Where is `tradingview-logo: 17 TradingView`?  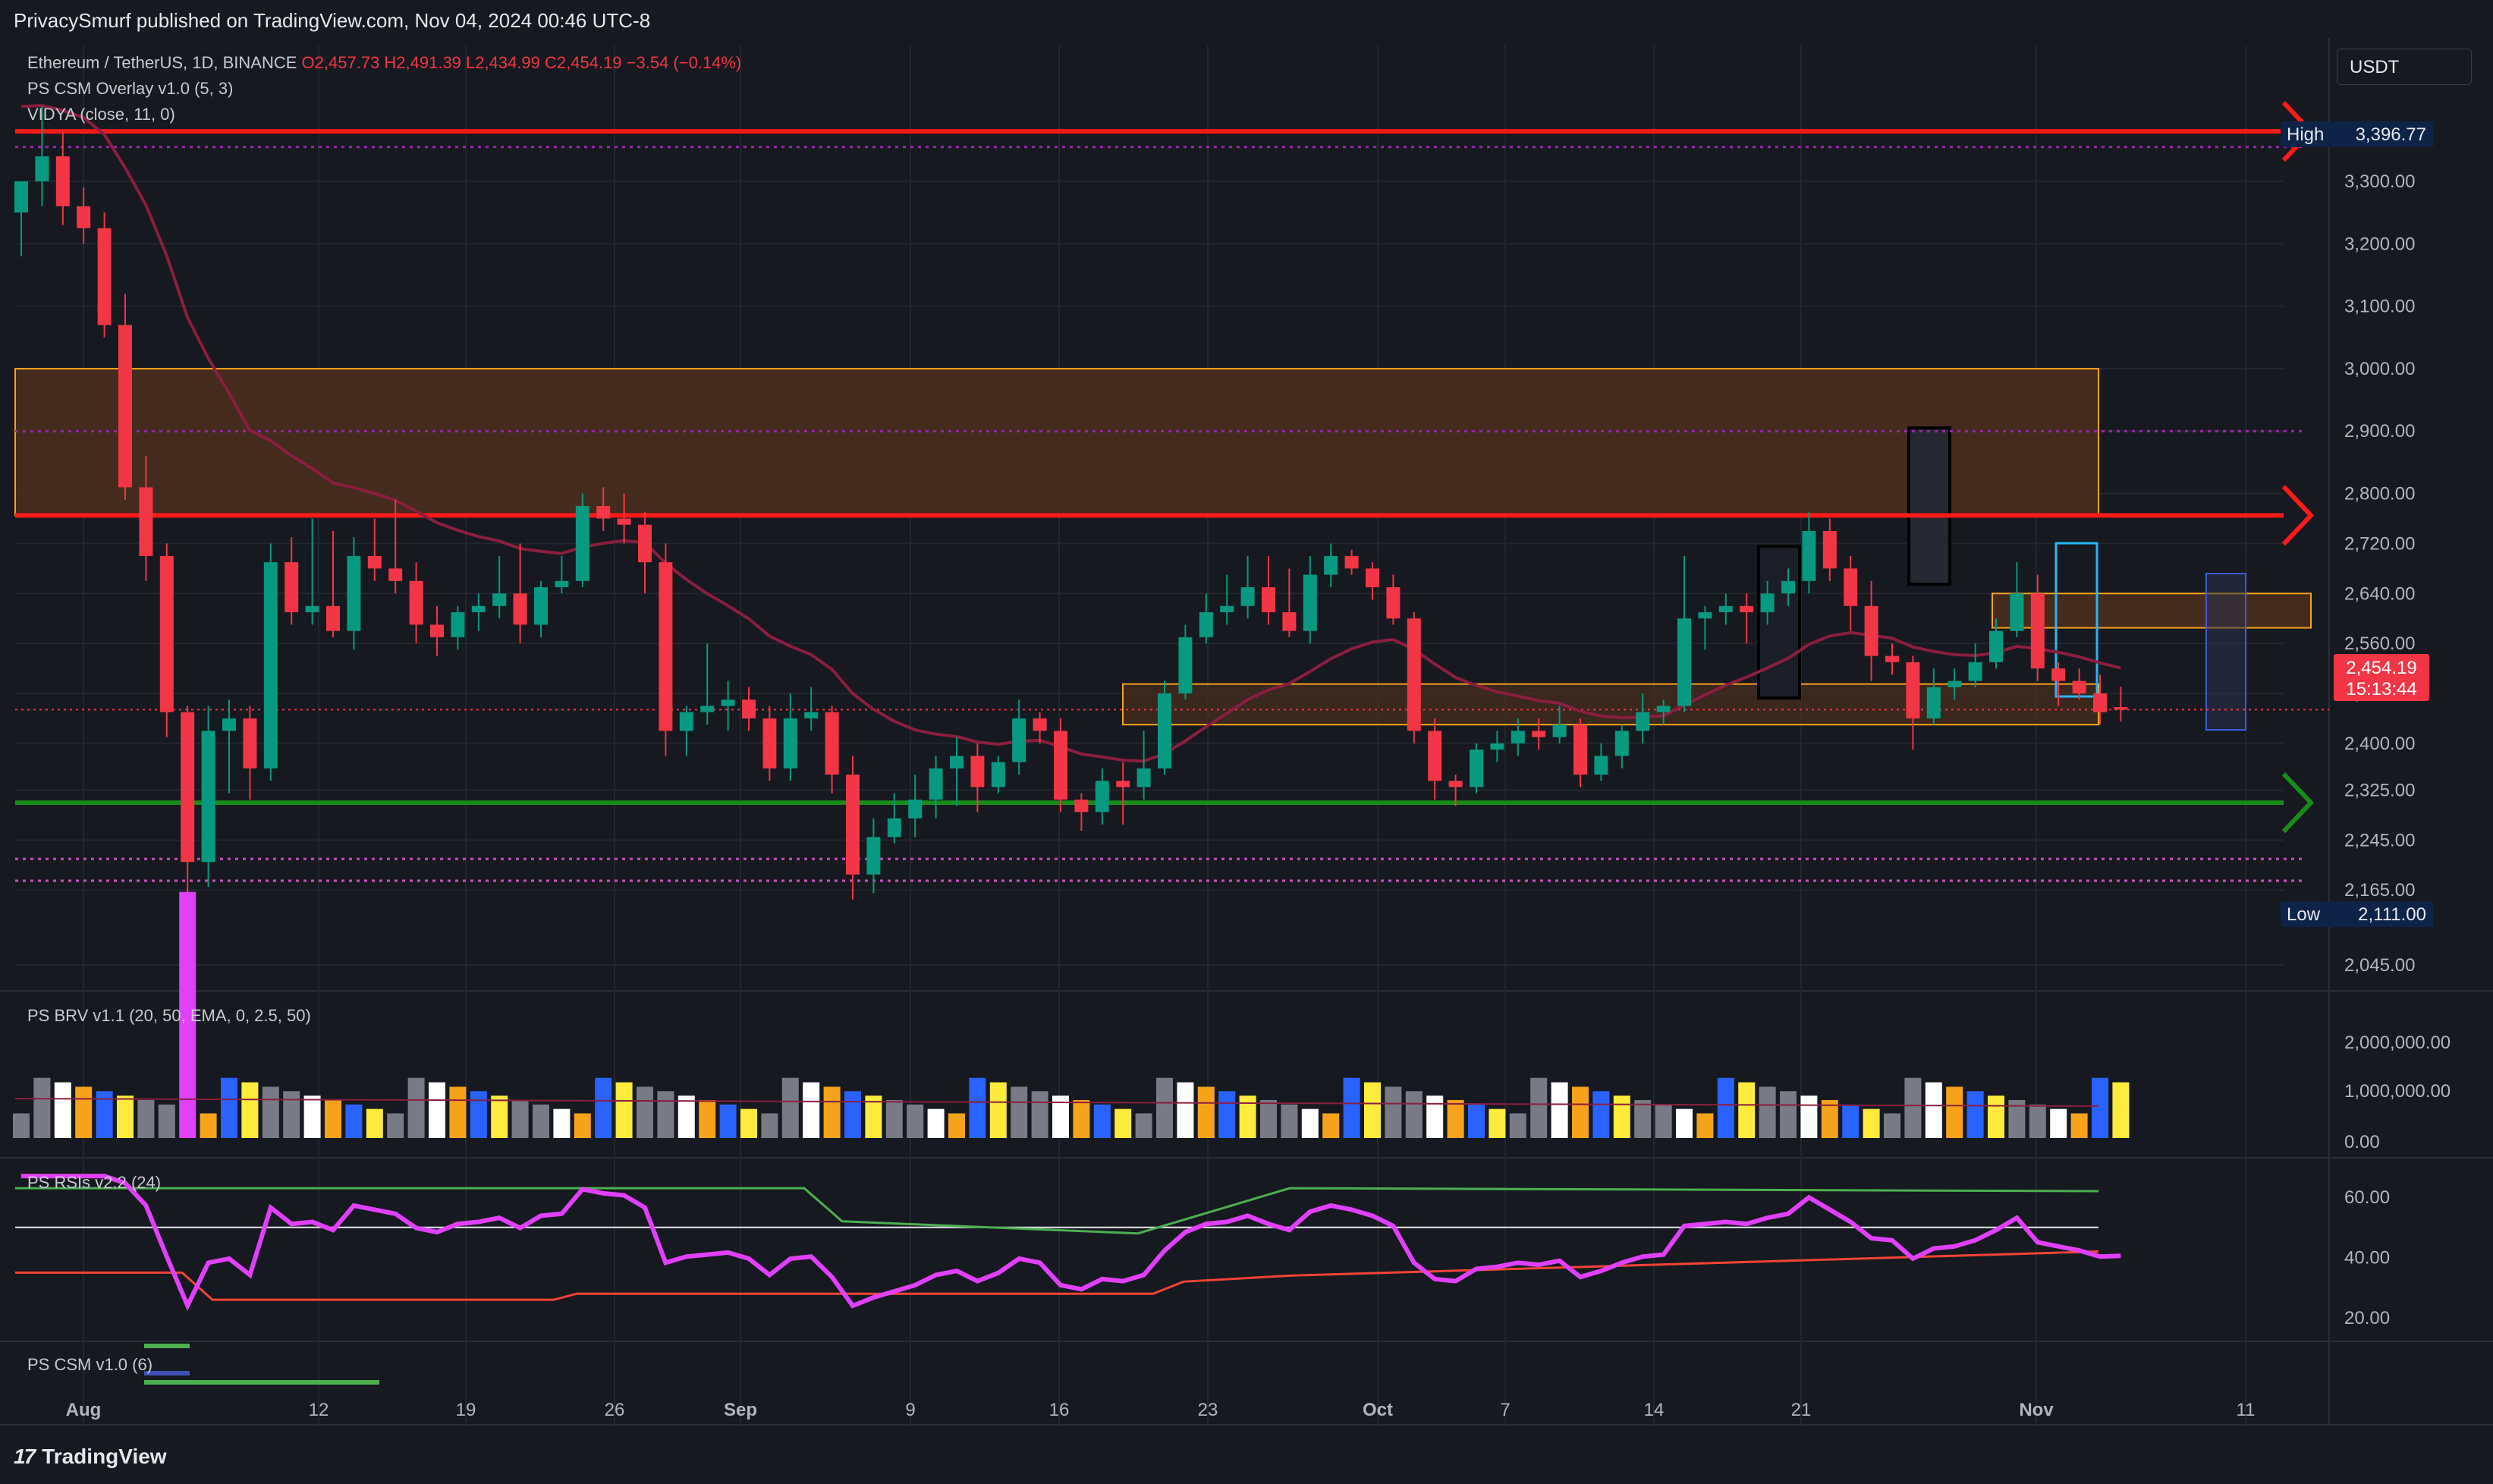 tradingview-logo: 17 TradingView is located at coordinates (90, 1457).